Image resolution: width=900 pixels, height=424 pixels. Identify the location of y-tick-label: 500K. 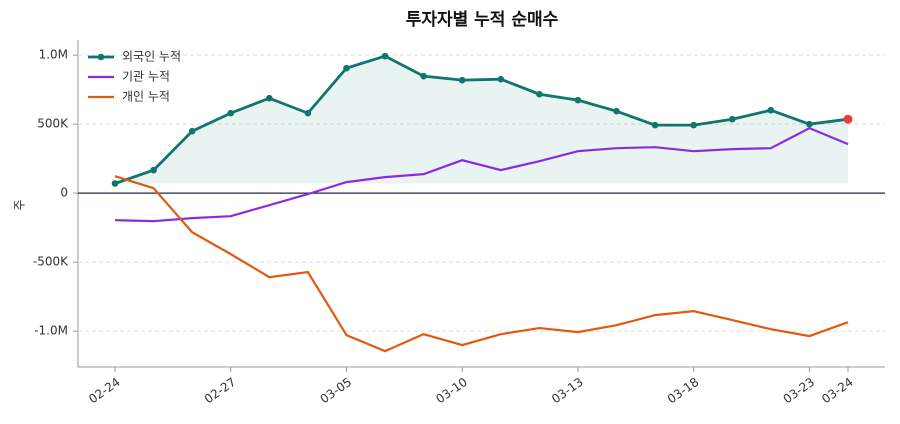
(53, 124).